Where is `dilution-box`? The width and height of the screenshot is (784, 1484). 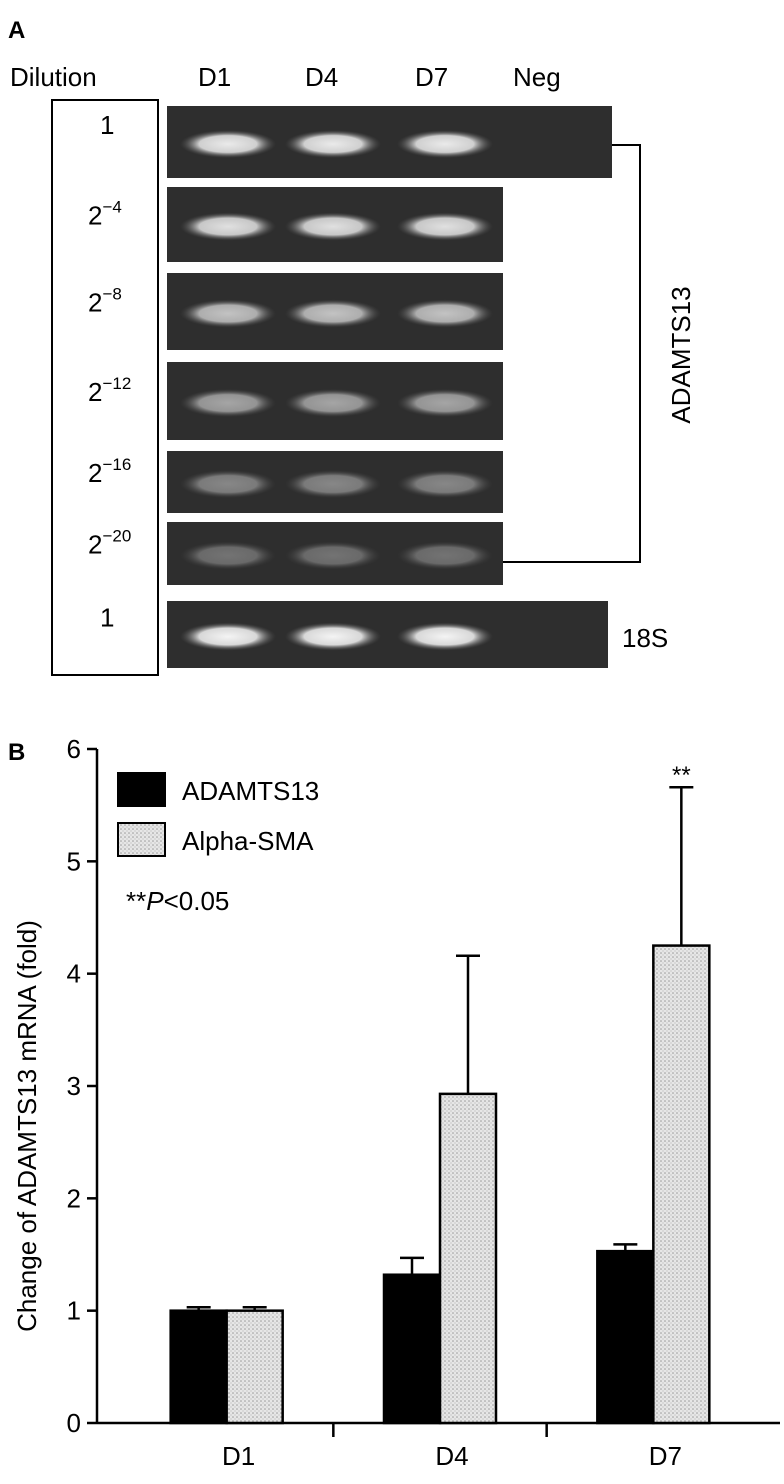
dilution-box is located at coordinates (105, 387).